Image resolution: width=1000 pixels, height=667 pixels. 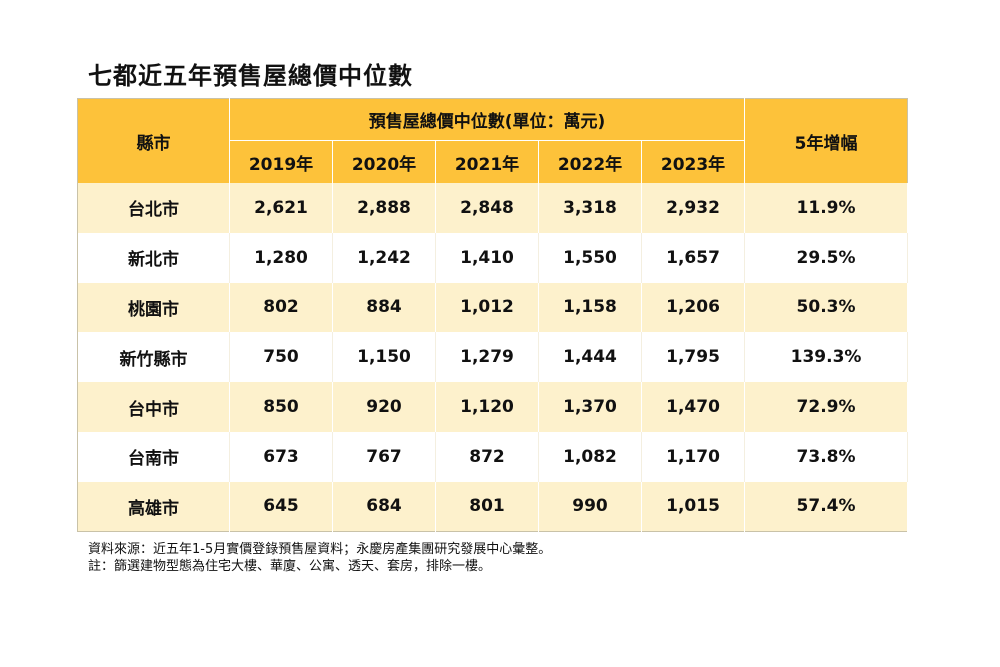 I want to click on cell-price: 645, so click(x=281, y=506).